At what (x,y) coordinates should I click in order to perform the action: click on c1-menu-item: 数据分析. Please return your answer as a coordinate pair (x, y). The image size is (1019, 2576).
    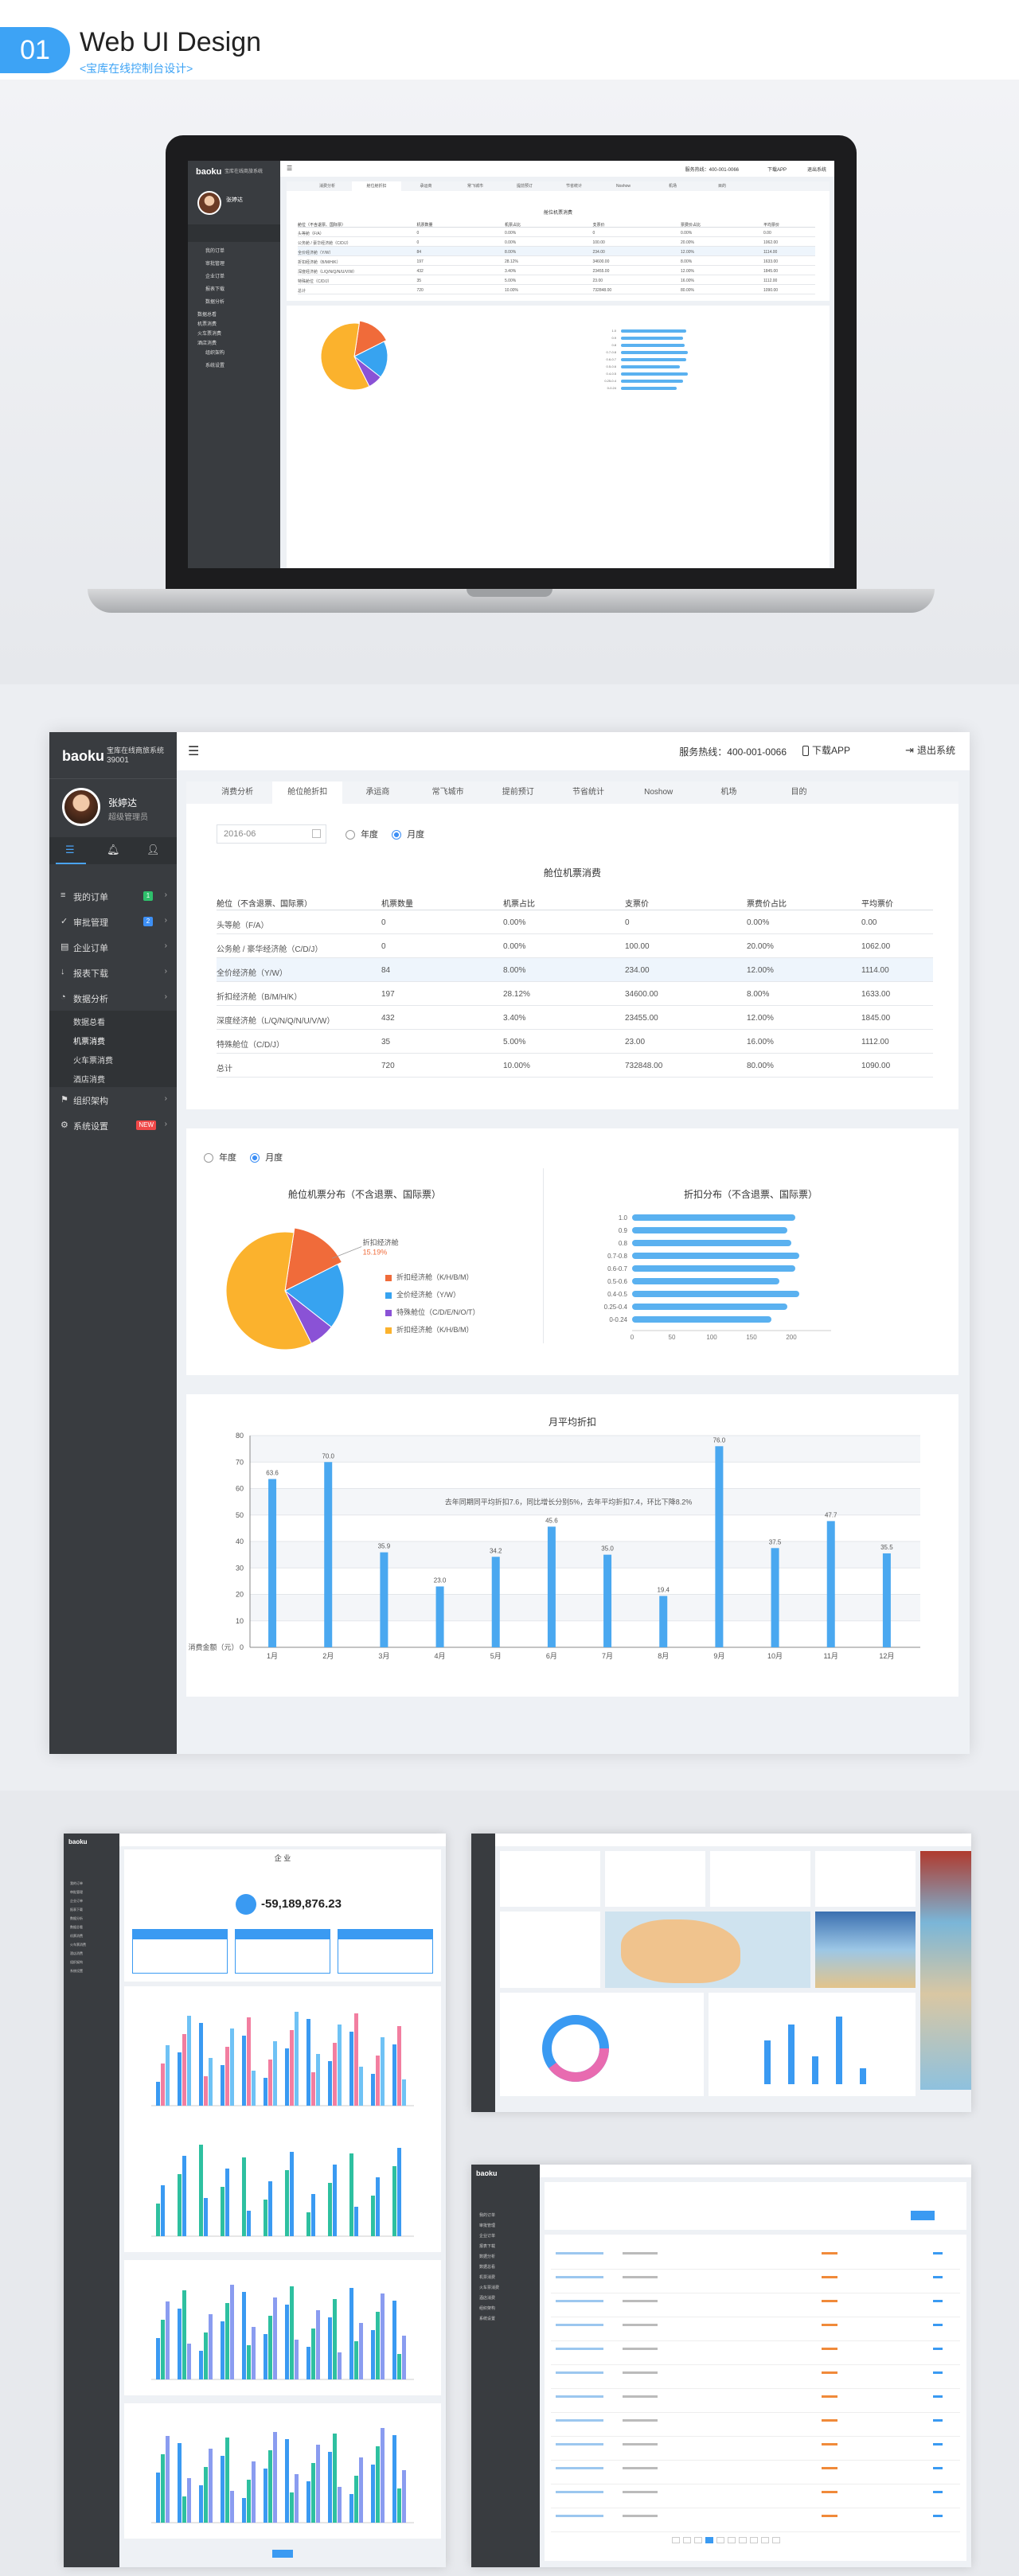
    Looking at the image, I should click on (77, 1918).